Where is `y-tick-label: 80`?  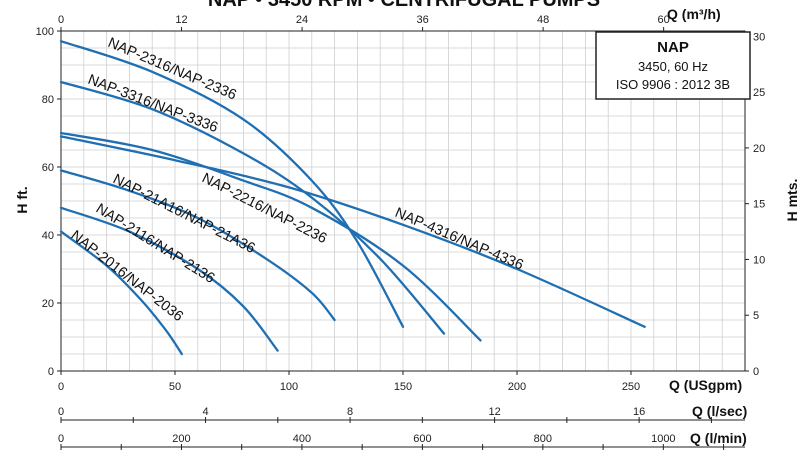
y-tick-label: 80 is located at coordinates (48, 100).